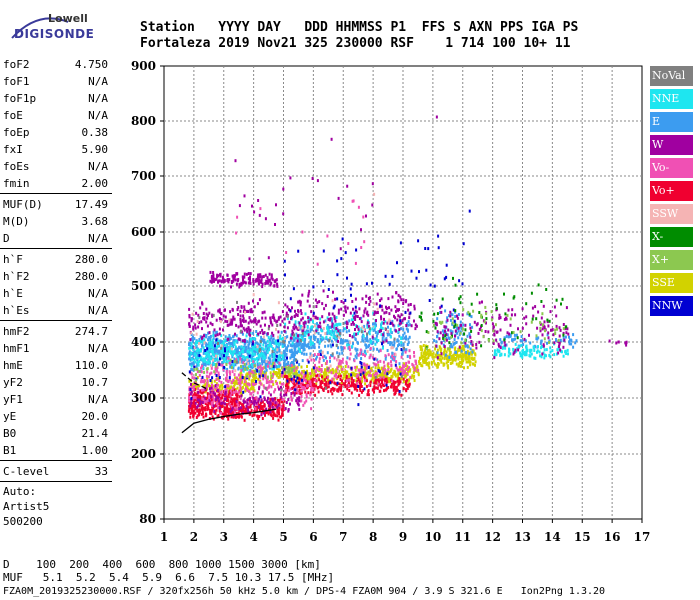 Image resolution: width=700 pixels, height=600 pixels. I want to click on param-name: foF1, so click(16, 81).